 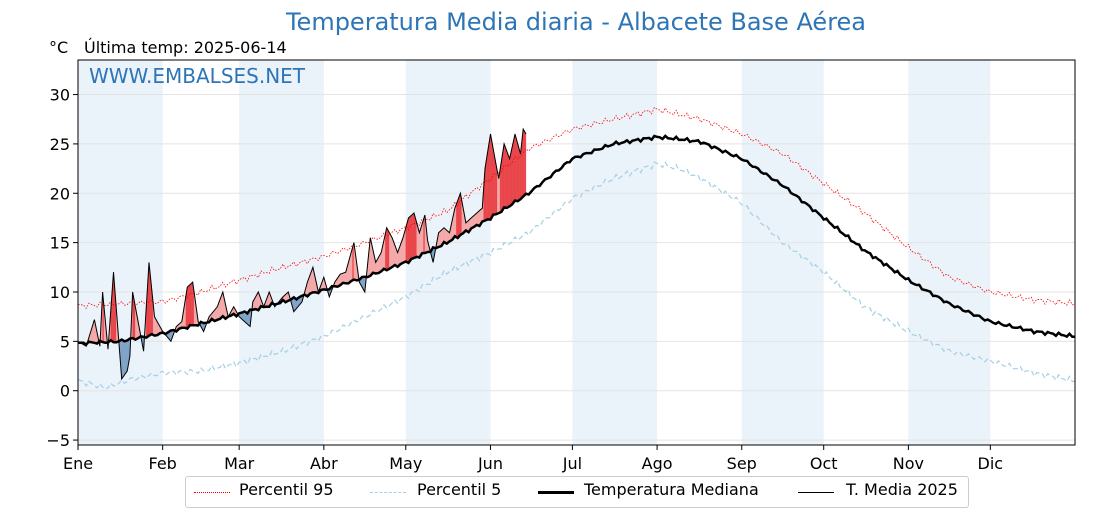 What do you see at coordinates (405, 463) in the screenshot?
I see `x-tick-label: May` at bounding box center [405, 463].